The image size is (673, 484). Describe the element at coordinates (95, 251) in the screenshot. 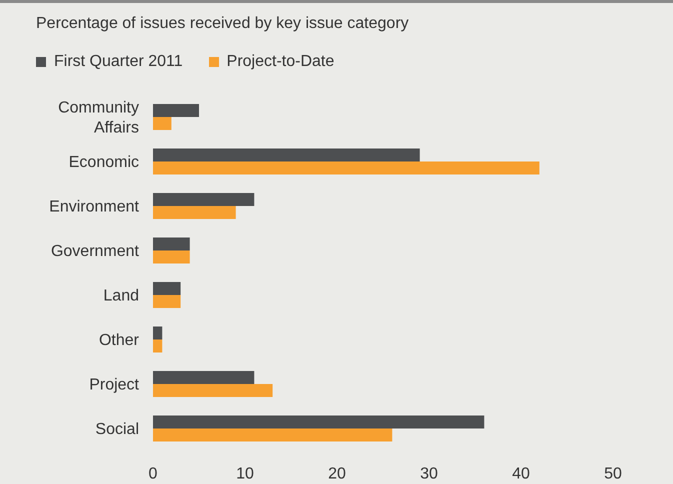

I see `y-tick-label: Government` at that location.